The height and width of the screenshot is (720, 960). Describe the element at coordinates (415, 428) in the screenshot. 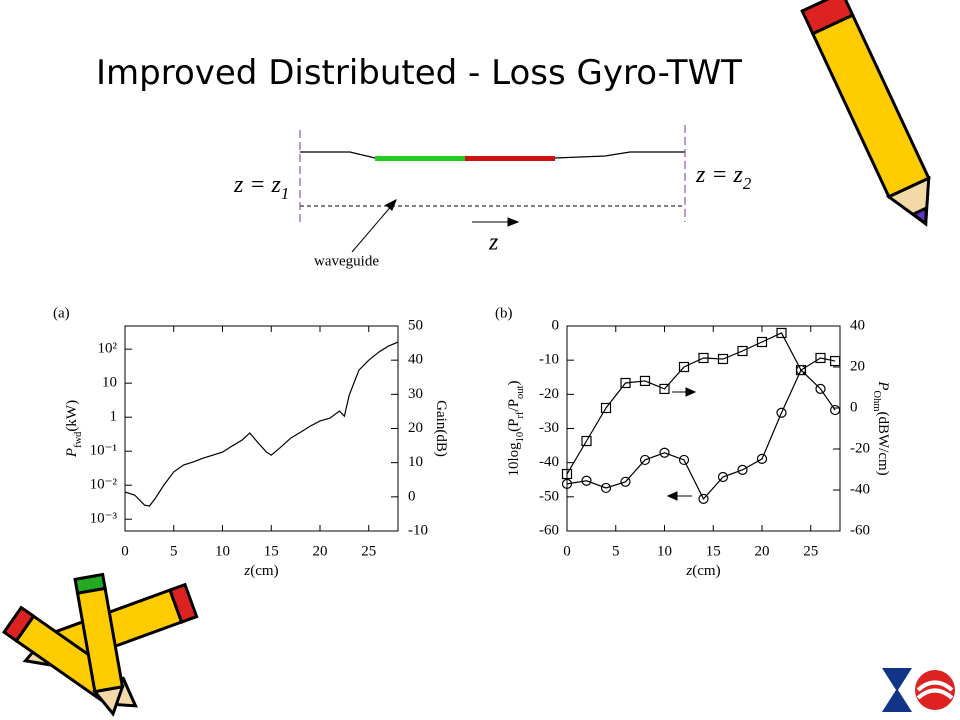

I see `y2-tick-label: 20` at that location.